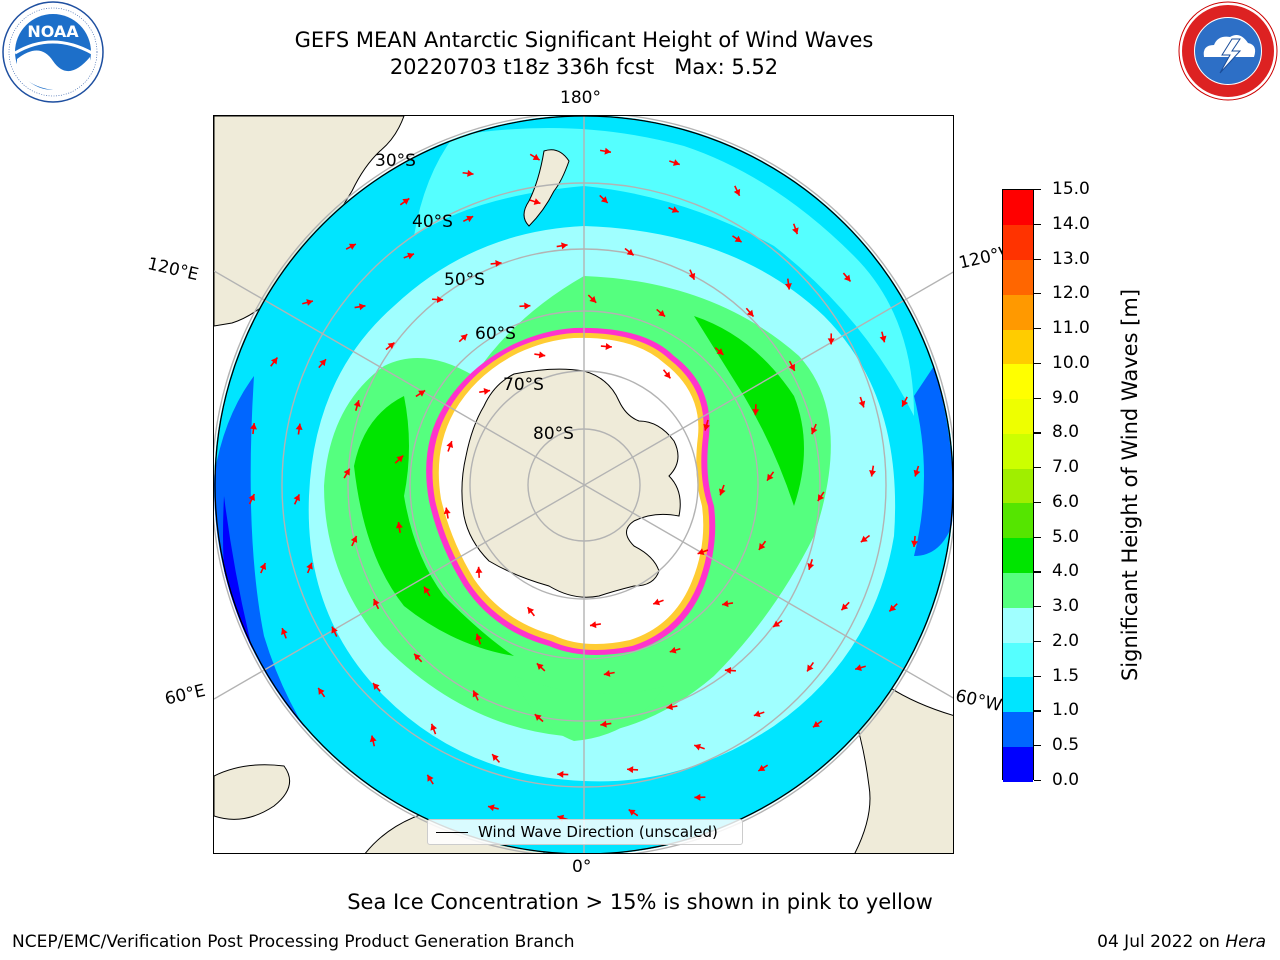 The image size is (1280, 960). What do you see at coordinates (1066, 432) in the screenshot?
I see `colorbar-tick-label: 8.0` at bounding box center [1066, 432].